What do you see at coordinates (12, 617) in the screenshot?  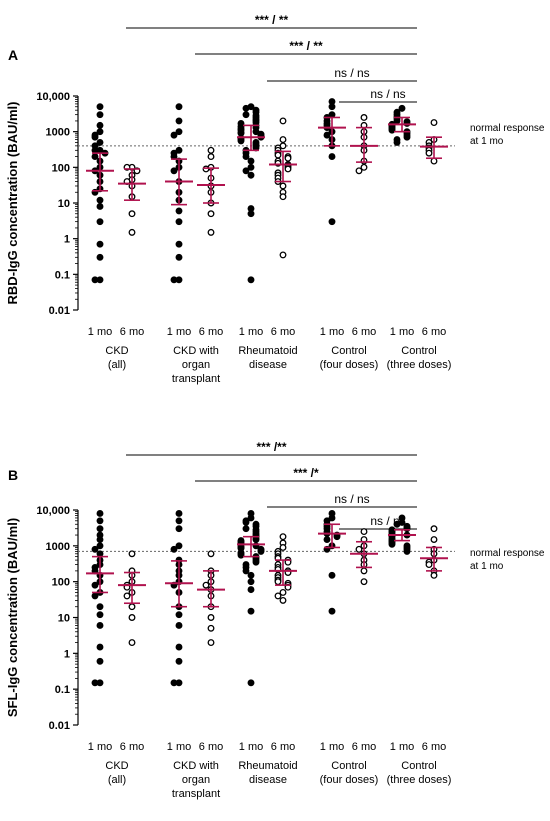 I see `y-axis-label: SFL-IgG concentration (BAU/ml)` at bounding box center [12, 617].